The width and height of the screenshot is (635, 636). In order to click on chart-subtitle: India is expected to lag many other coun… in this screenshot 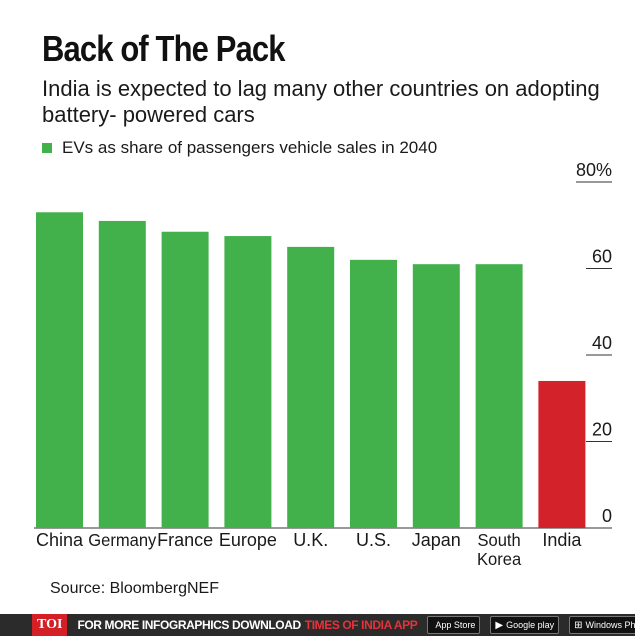, I will do `click(321, 101)`.